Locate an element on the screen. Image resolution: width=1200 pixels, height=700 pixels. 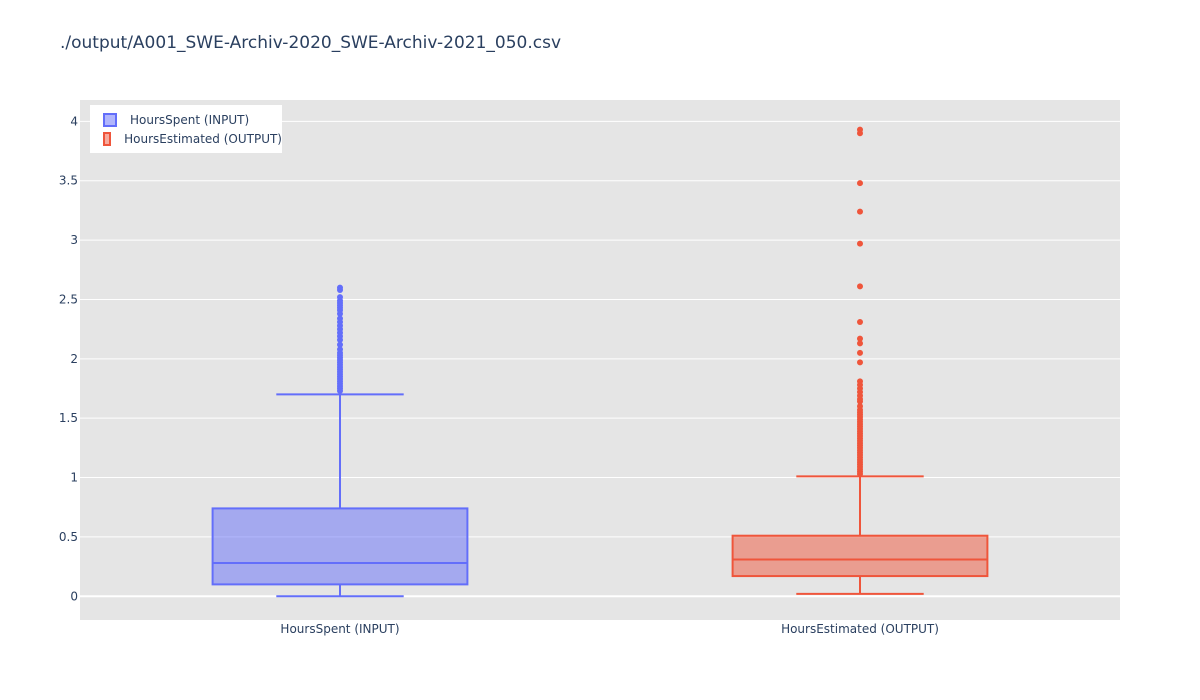
legend-label-hours-spent: HoursSpent (INPUT) is located at coordinates (190, 119).